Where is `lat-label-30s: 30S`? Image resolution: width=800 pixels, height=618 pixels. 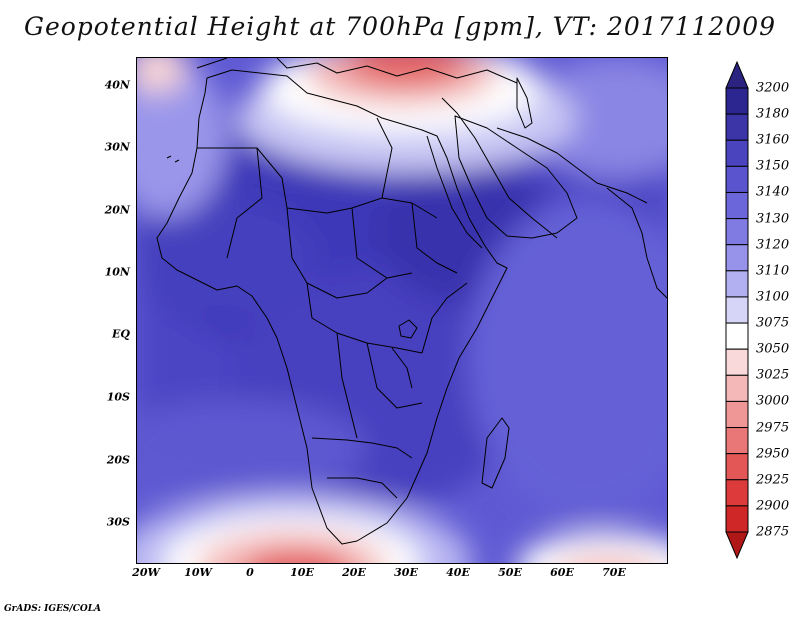
lat-label-30s: 30S is located at coordinates (118, 522).